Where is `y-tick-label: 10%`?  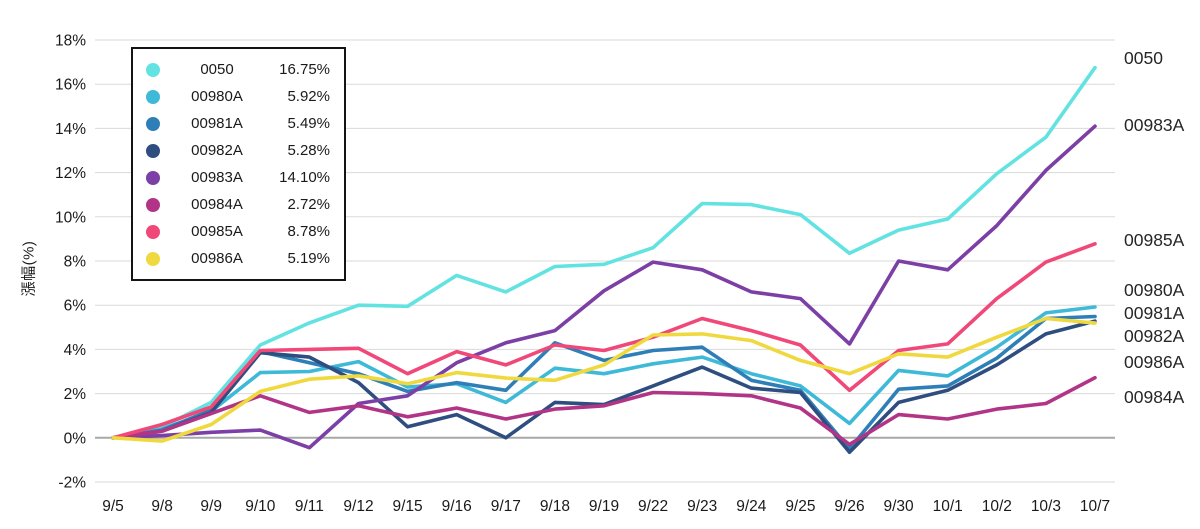 y-tick-label: 10% is located at coordinates (70, 217).